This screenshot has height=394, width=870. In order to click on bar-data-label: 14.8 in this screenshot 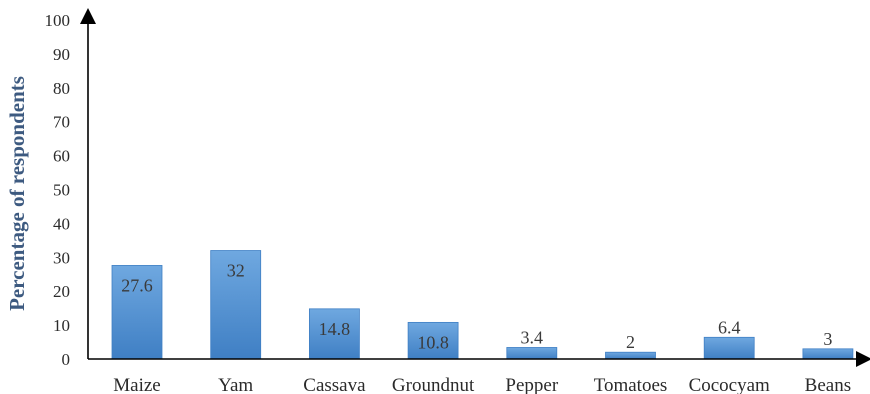, I will do `click(335, 329)`.